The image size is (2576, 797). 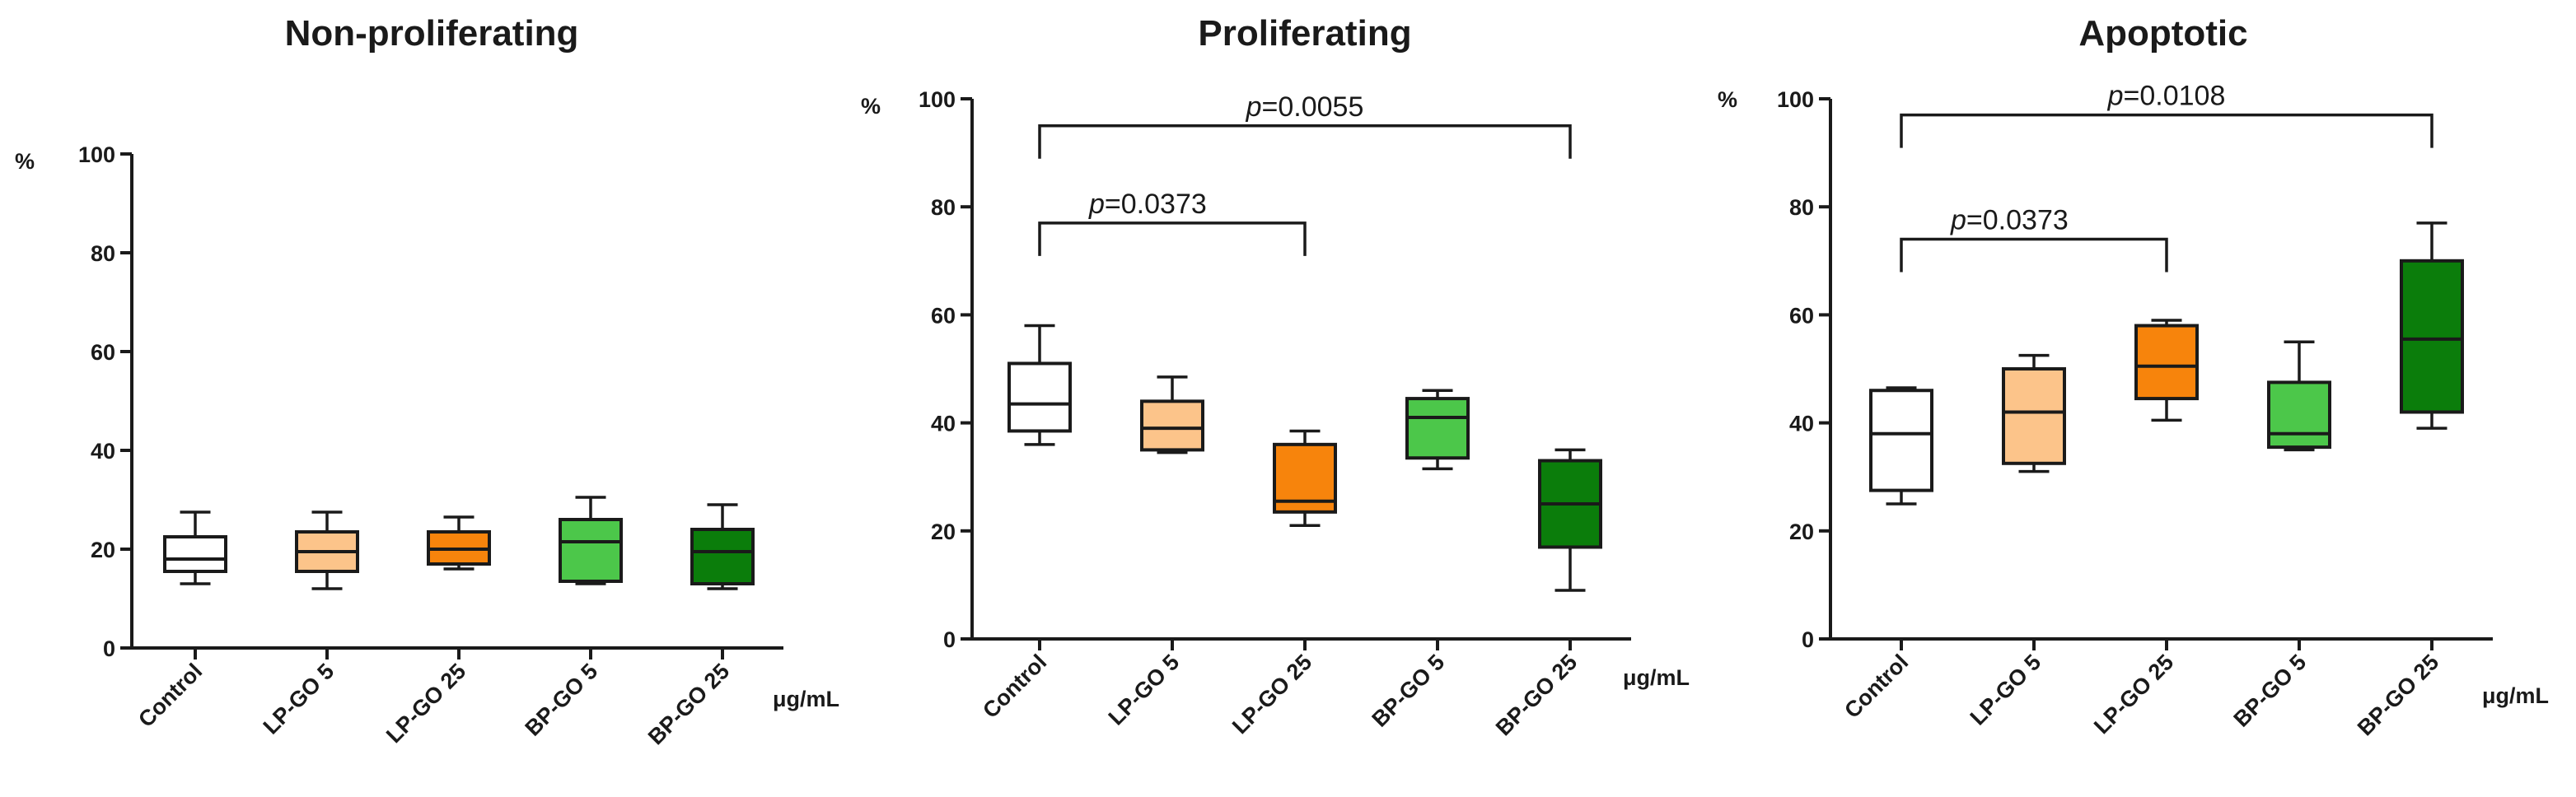 I want to click on p-value-label: p=0.0055, so click(x=1305, y=107).